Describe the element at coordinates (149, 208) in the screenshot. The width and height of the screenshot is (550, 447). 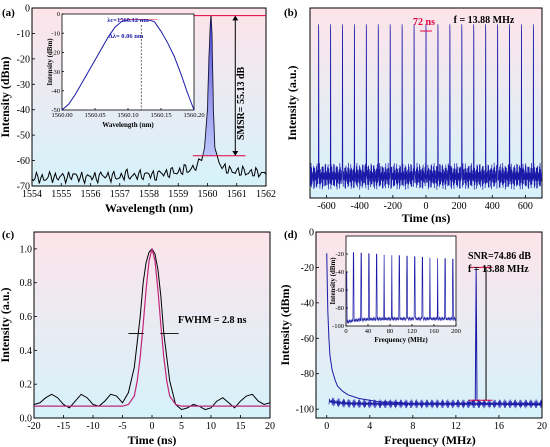
I see `panel-a-xlabel: Wavelength (nm)` at that location.